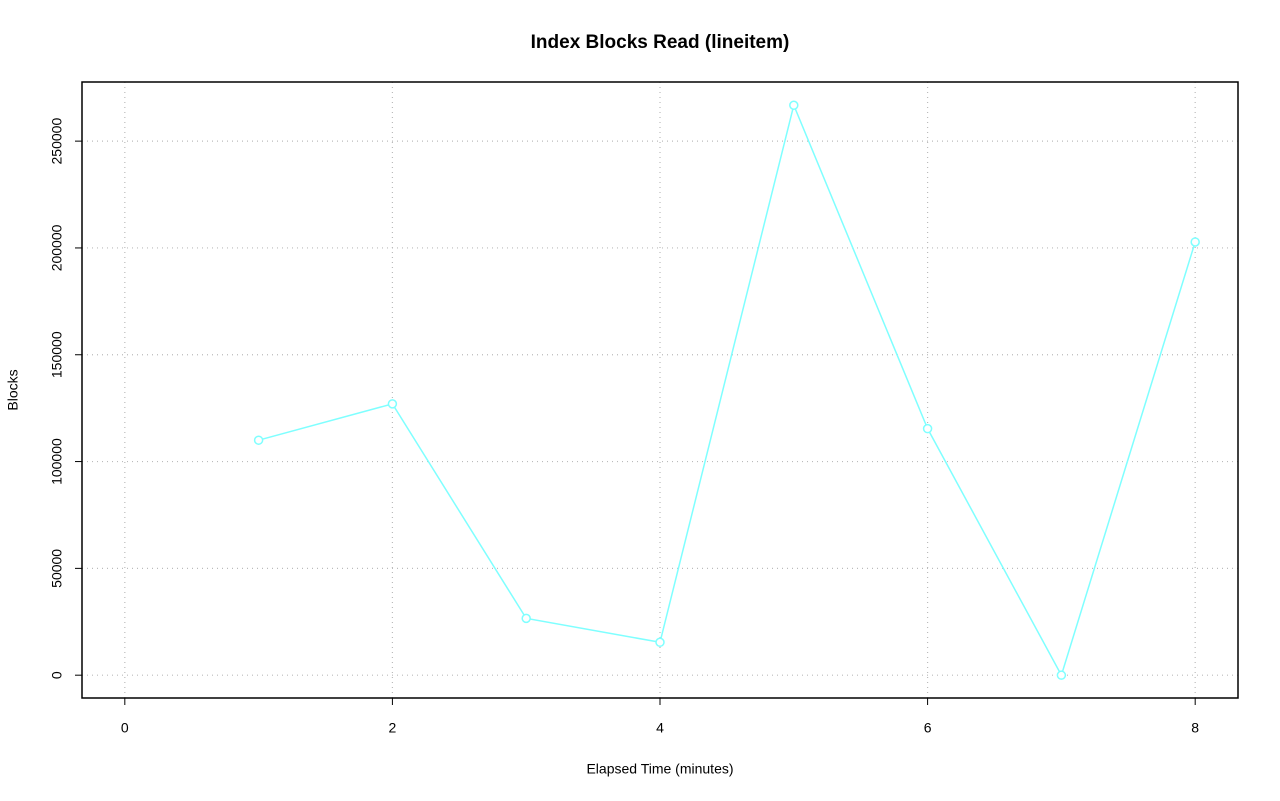 The width and height of the screenshot is (1280, 801). I want to click on x-axis-label: Elapsed Time (minutes), so click(659, 769).